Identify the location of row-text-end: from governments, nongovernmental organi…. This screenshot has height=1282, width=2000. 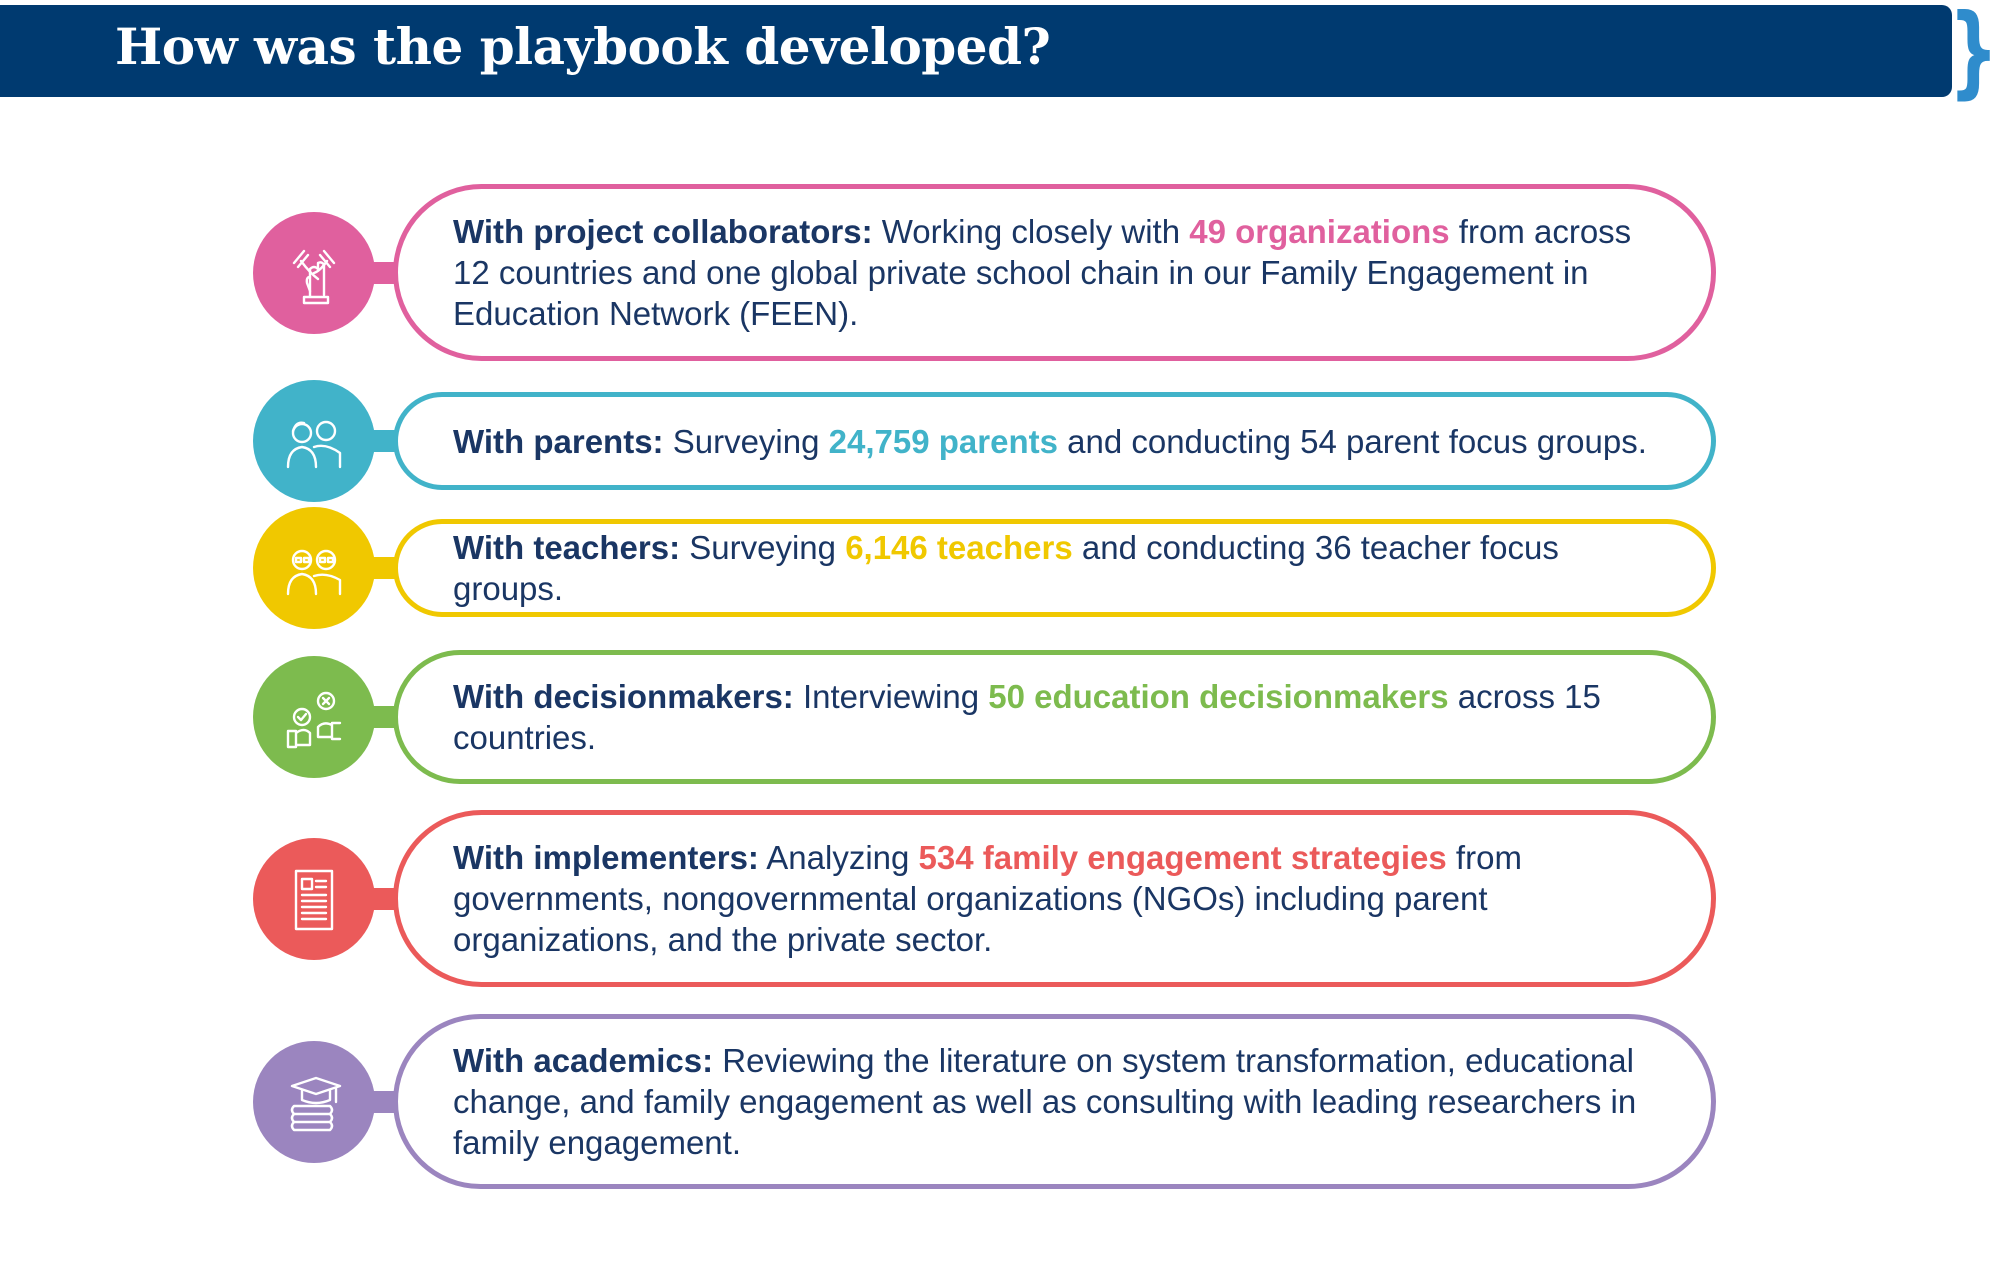
(987, 898).